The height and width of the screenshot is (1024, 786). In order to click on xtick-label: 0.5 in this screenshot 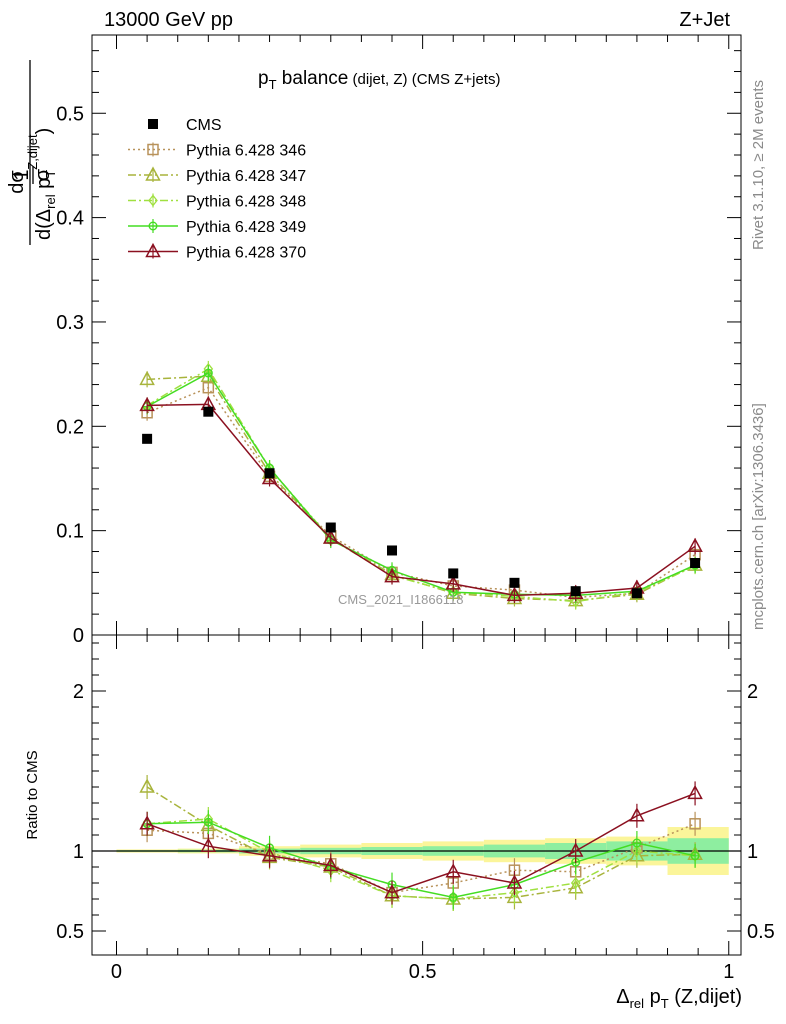, I will do `click(423, 972)`.